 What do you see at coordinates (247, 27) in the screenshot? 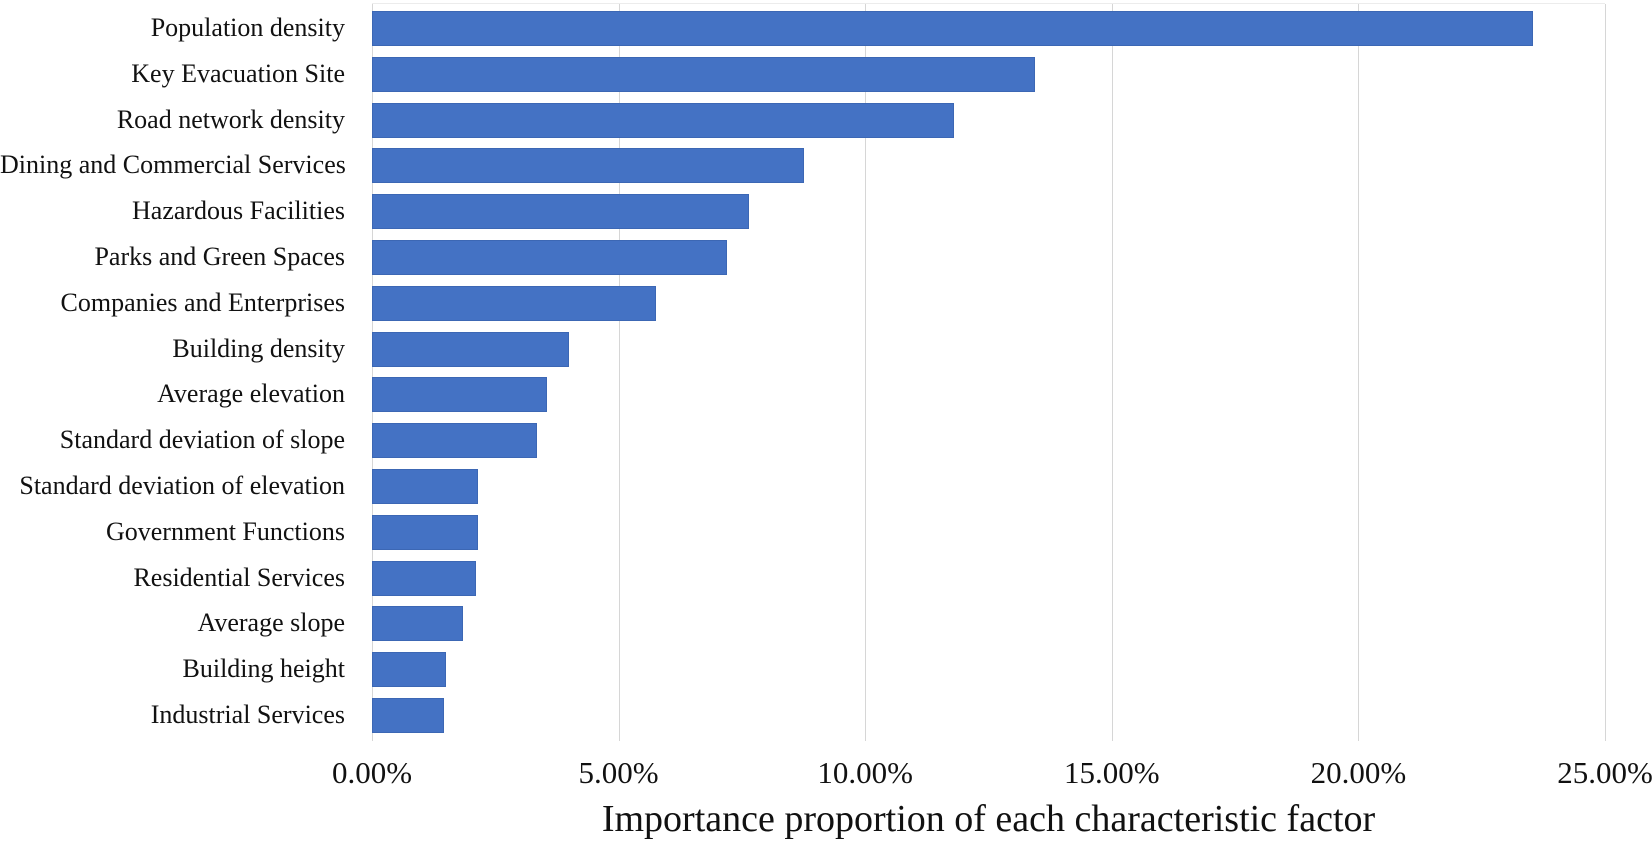
I see `category-label: Population density` at bounding box center [247, 27].